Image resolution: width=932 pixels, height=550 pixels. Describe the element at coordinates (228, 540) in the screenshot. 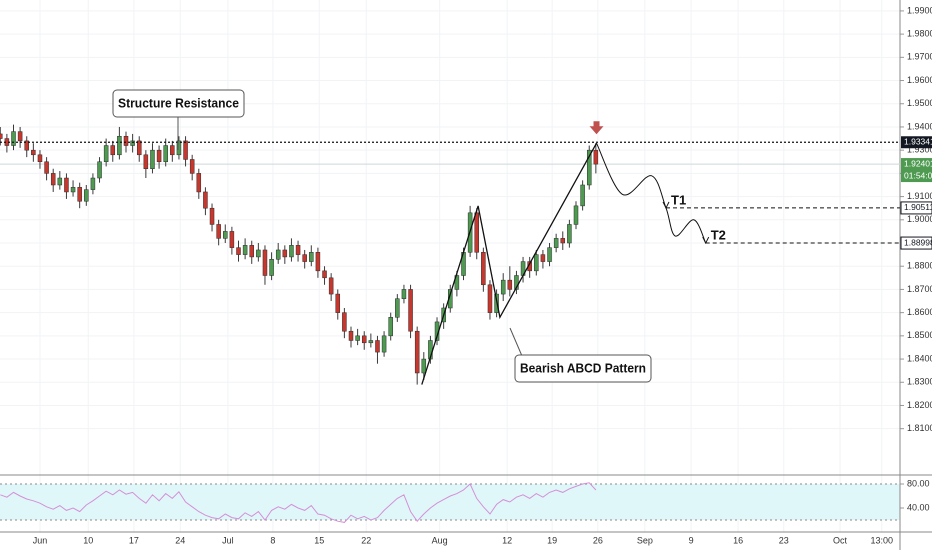

I see `x-tick-label: Jul` at that location.